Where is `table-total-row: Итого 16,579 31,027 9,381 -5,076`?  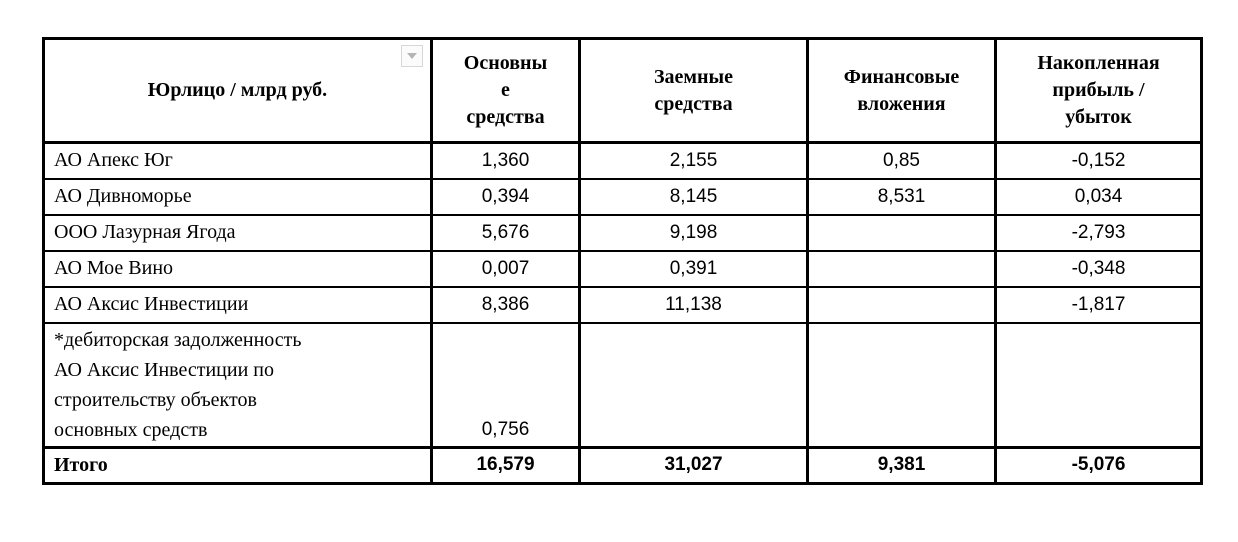
table-total-row: Итого 16,579 31,027 9,381 -5,076 is located at coordinates (622, 465).